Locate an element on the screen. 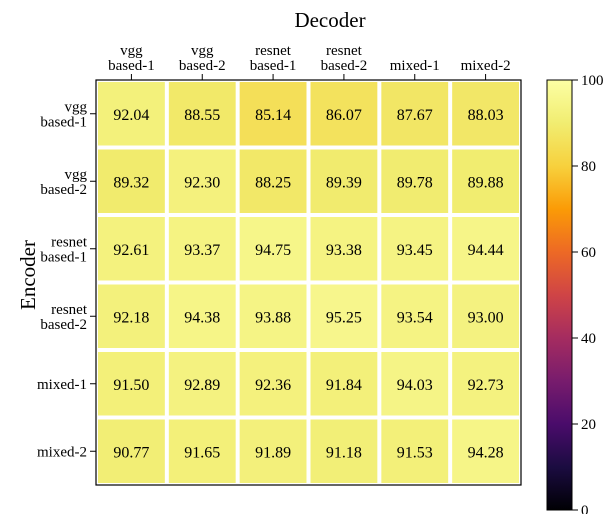 The image size is (610, 514). cell-value-label: 94.03 is located at coordinates (415, 385).